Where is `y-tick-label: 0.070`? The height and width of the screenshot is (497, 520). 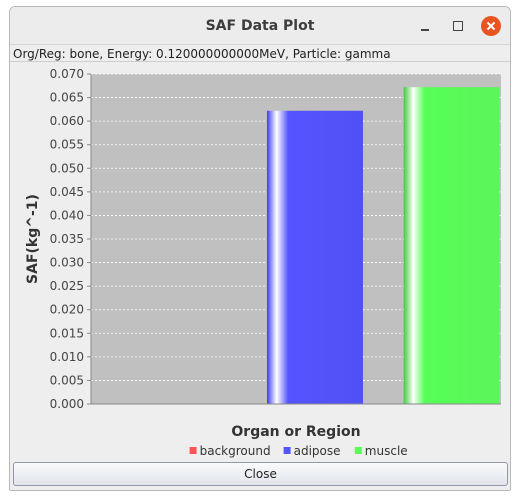 y-tick-label: 0.070 is located at coordinates (67, 74).